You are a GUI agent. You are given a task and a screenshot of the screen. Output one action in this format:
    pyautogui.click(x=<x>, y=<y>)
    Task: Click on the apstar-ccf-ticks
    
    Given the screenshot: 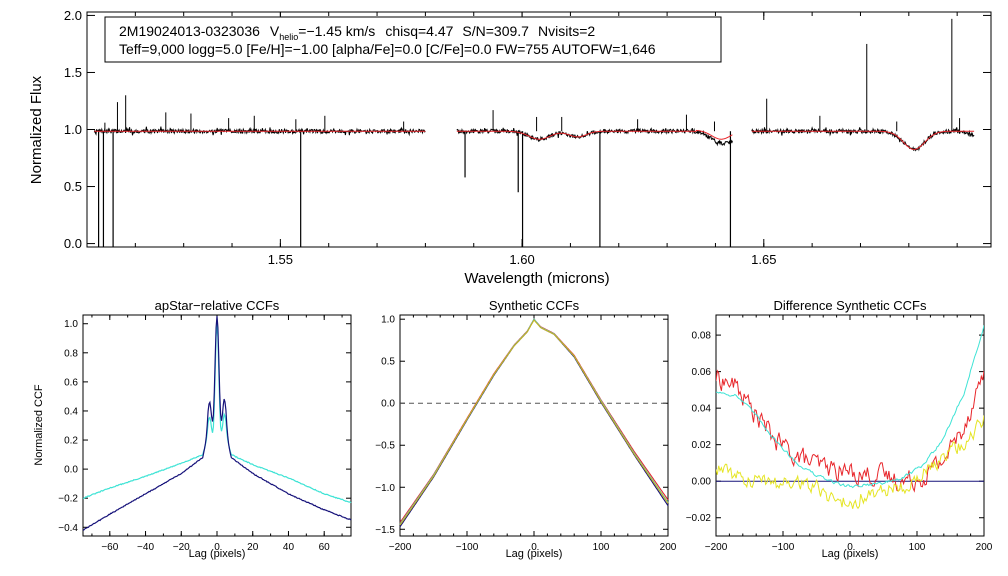 What is the action you would take?
    pyautogui.click(x=217, y=425)
    